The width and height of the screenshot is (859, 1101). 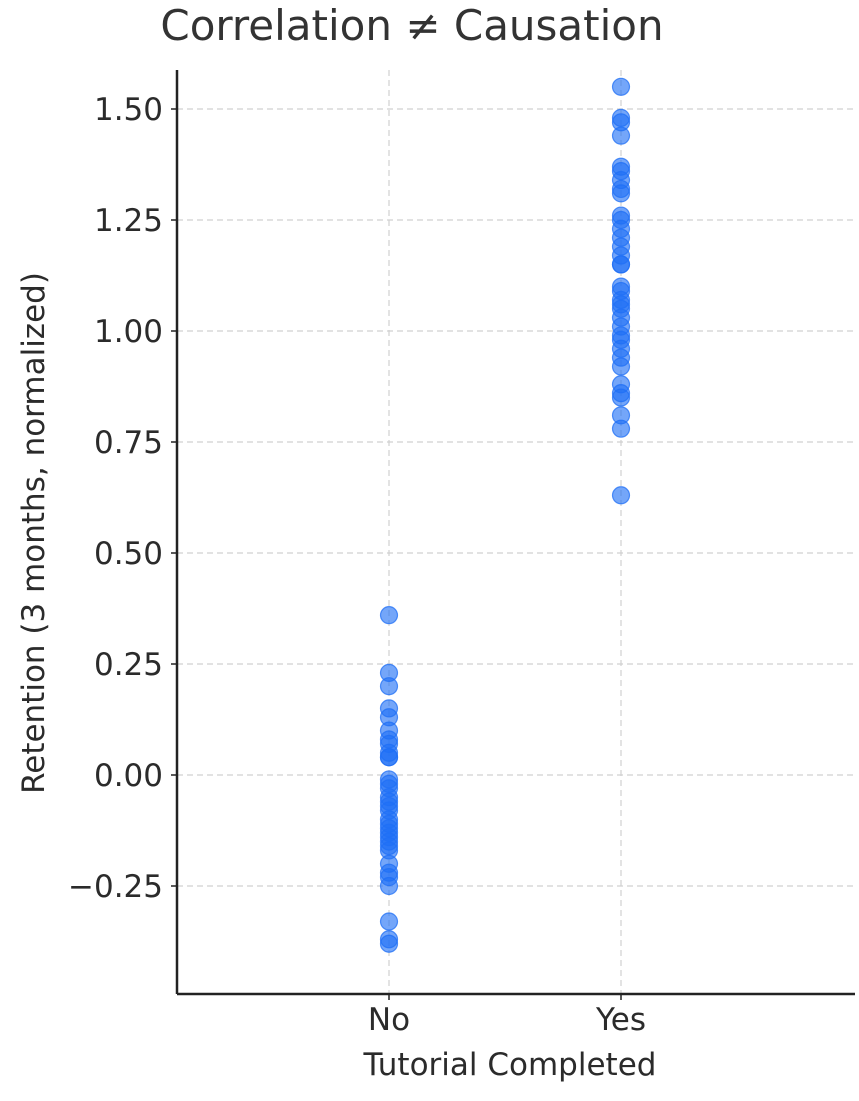 I want to click on y-tick-label: 1.50, so click(x=128, y=110).